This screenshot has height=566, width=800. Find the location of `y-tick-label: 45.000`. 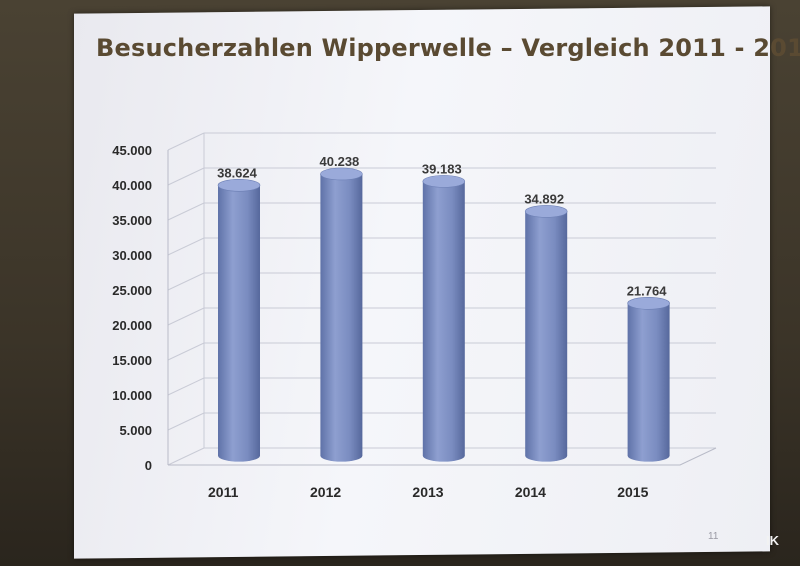

y-tick-label: 45.000 is located at coordinates (132, 150).